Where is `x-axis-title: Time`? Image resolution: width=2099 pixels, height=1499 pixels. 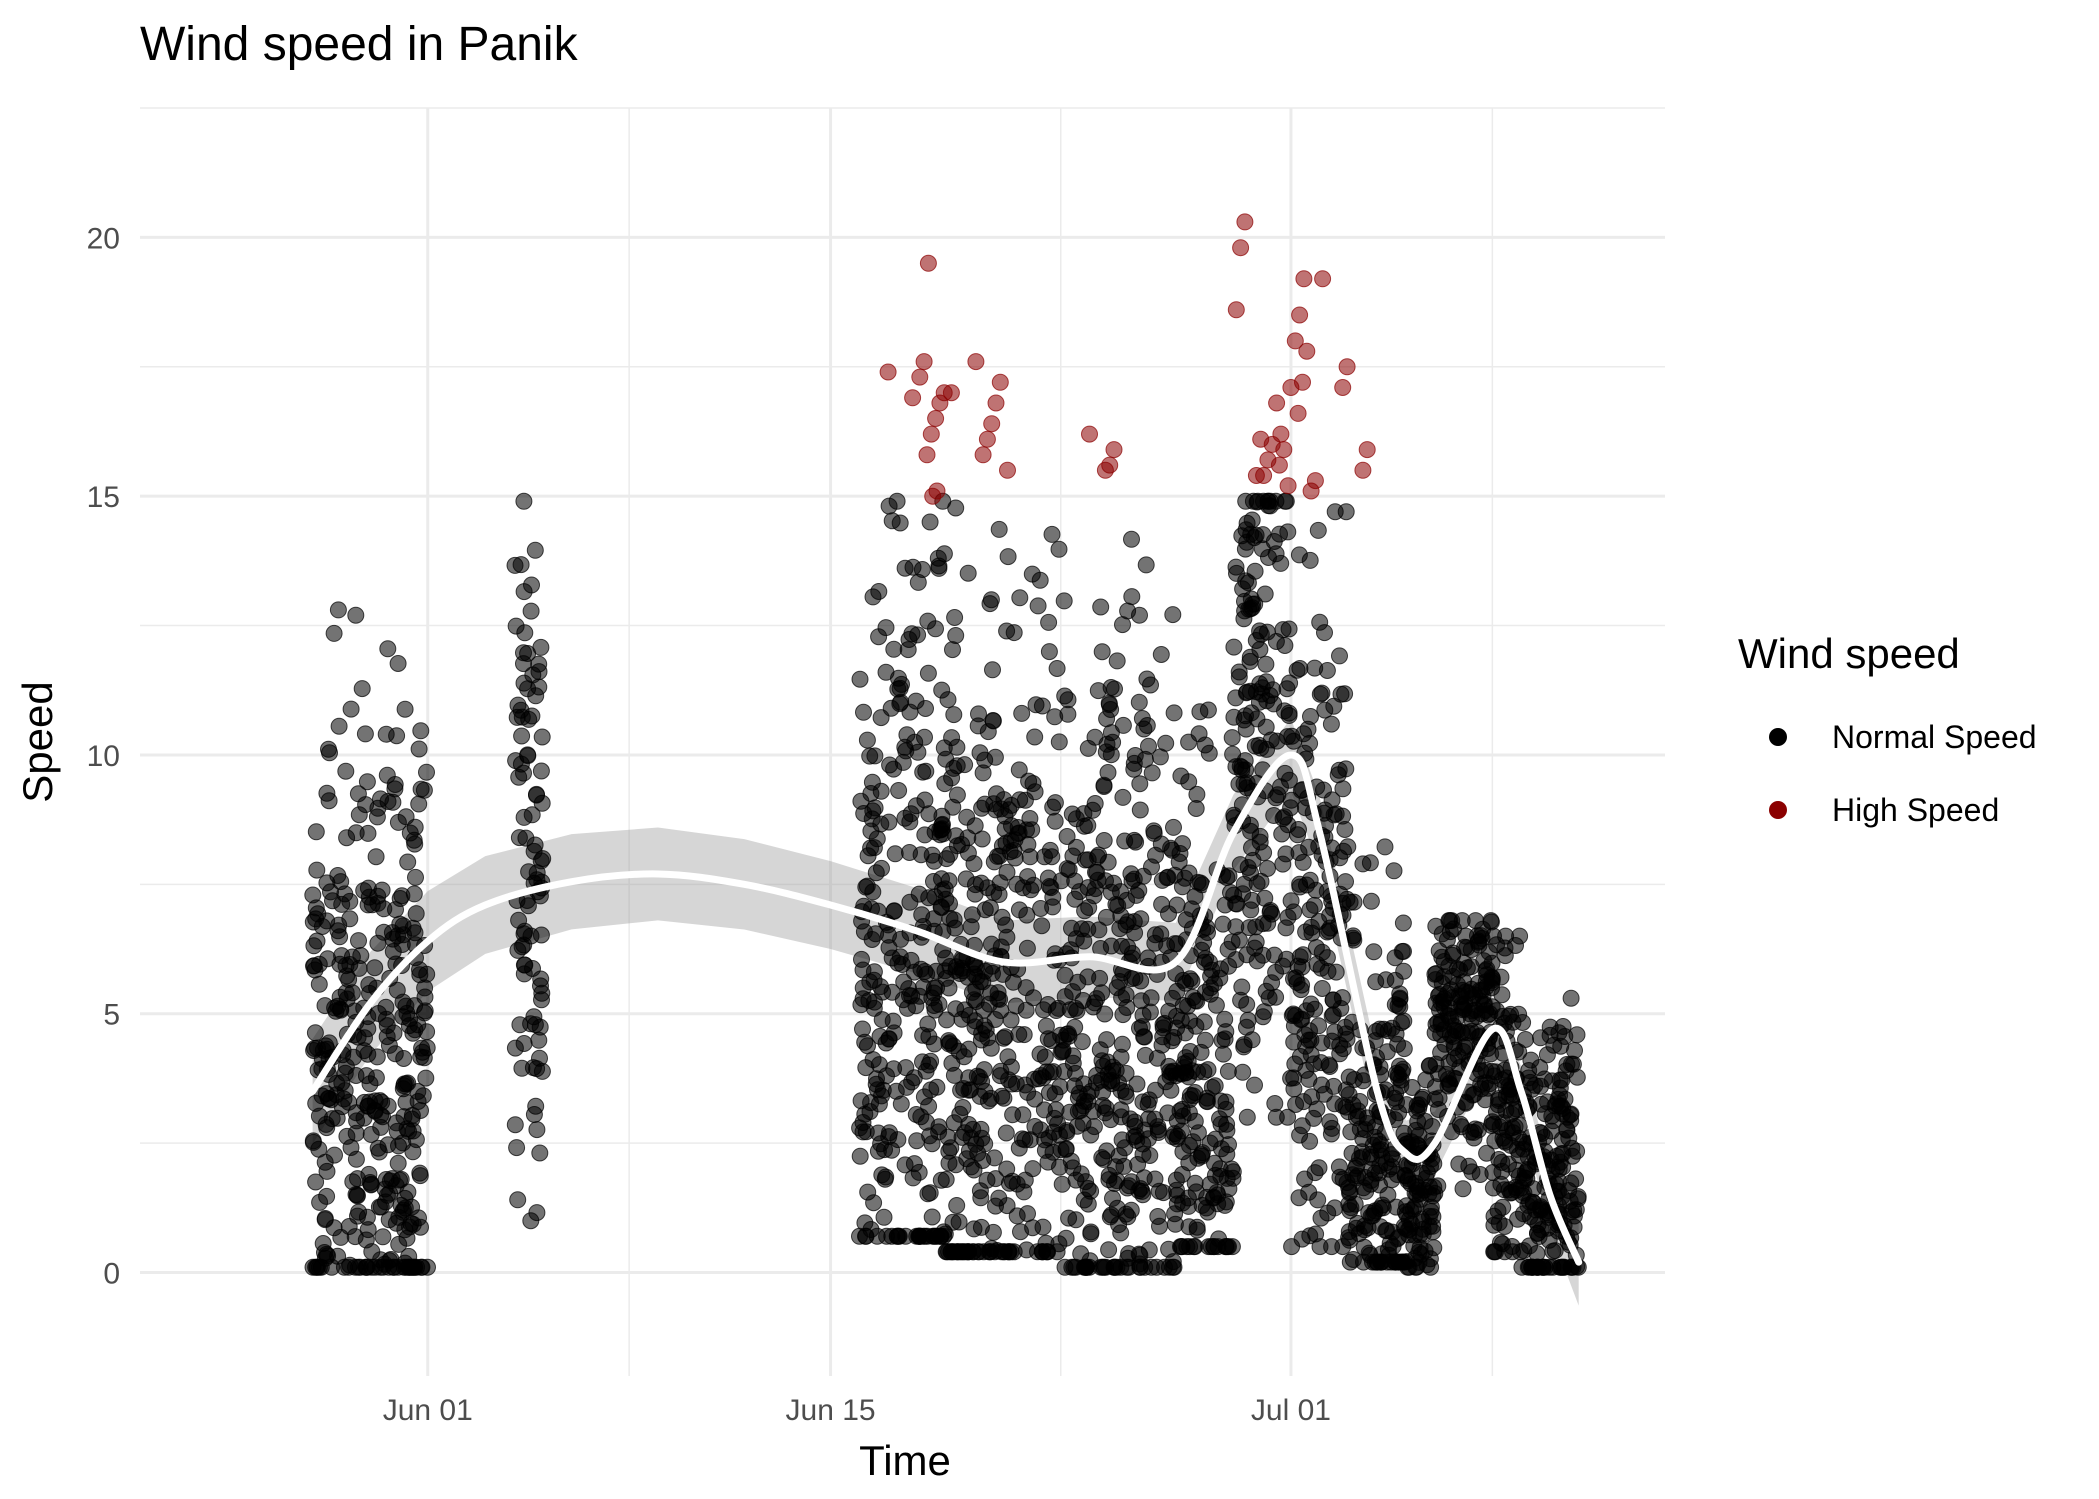 x-axis-title: Time is located at coordinates (905, 1460).